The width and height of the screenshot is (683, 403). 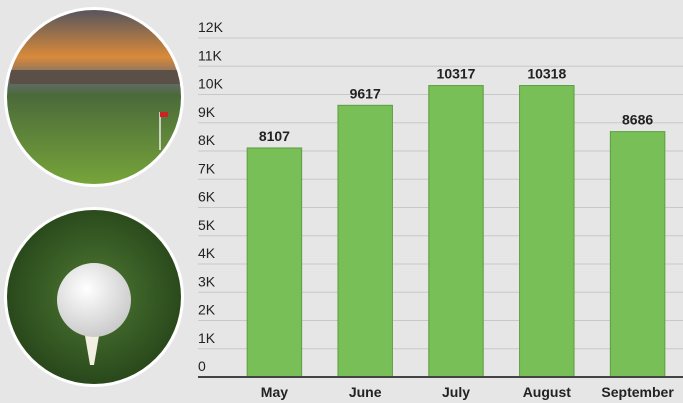 What do you see at coordinates (546, 74) in the screenshot?
I see `data-label: 10318` at bounding box center [546, 74].